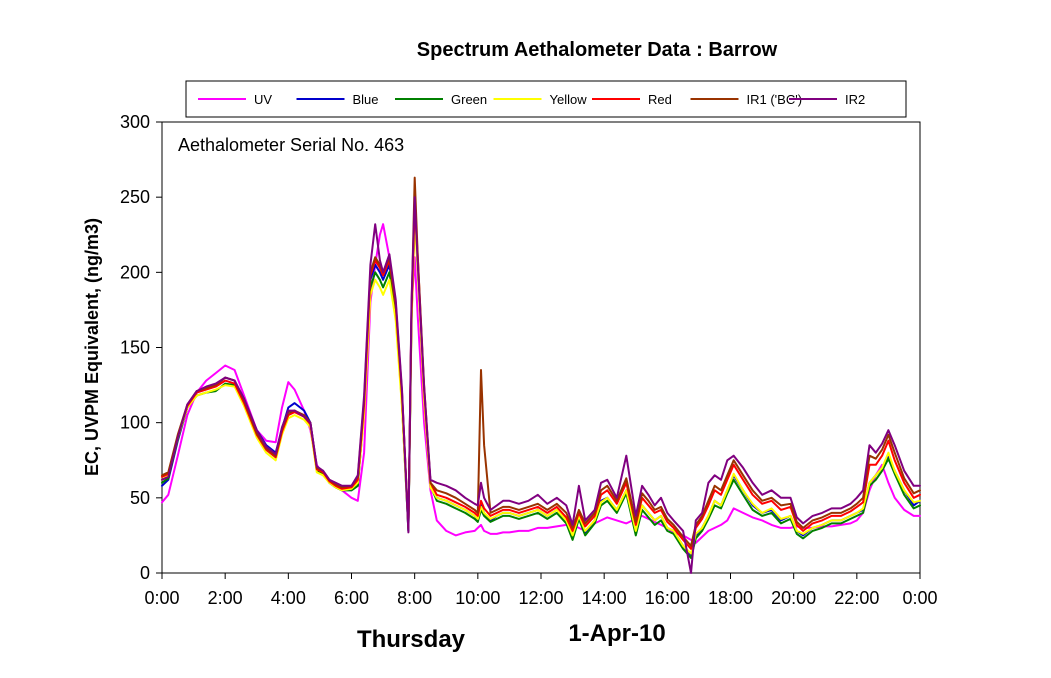 The width and height of the screenshot is (1051, 678). What do you see at coordinates (291, 145) in the screenshot?
I see `serial-annotation: Aethalometer Serial No. 463` at bounding box center [291, 145].